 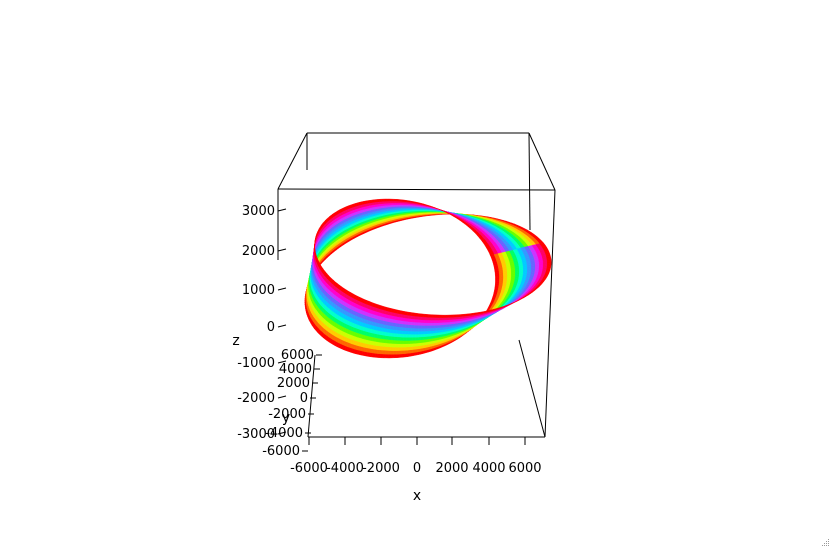 What do you see at coordinates (256, 398) in the screenshot?
I see `z-tick-label: -2000` at bounding box center [256, 398].